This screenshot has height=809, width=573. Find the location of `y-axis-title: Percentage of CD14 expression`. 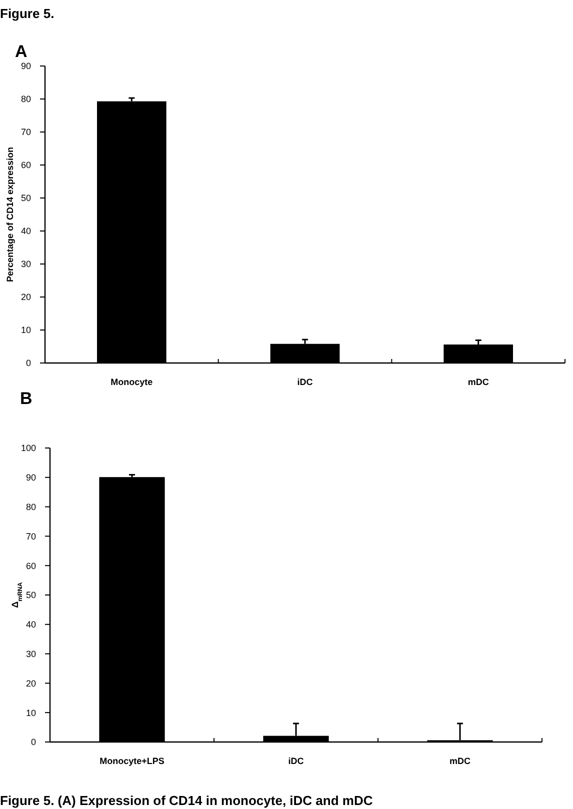

y-axis-title: Percentage of CD14 expression is located at coordinates (10, 214).